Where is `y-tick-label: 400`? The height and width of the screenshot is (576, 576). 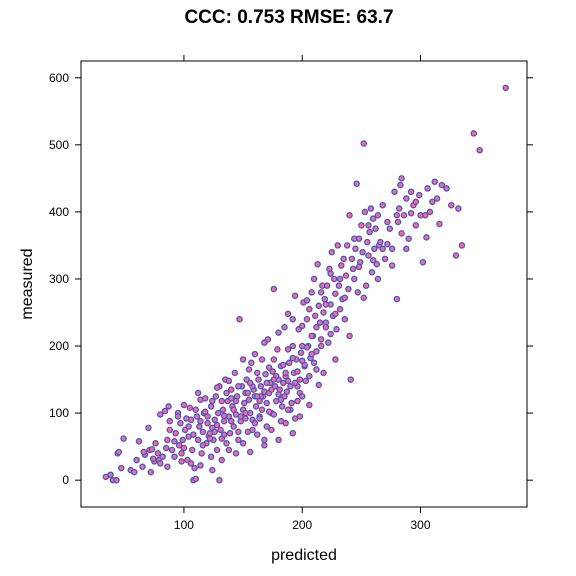 y-tick-label: 400 is located at coordinates (59, 212).